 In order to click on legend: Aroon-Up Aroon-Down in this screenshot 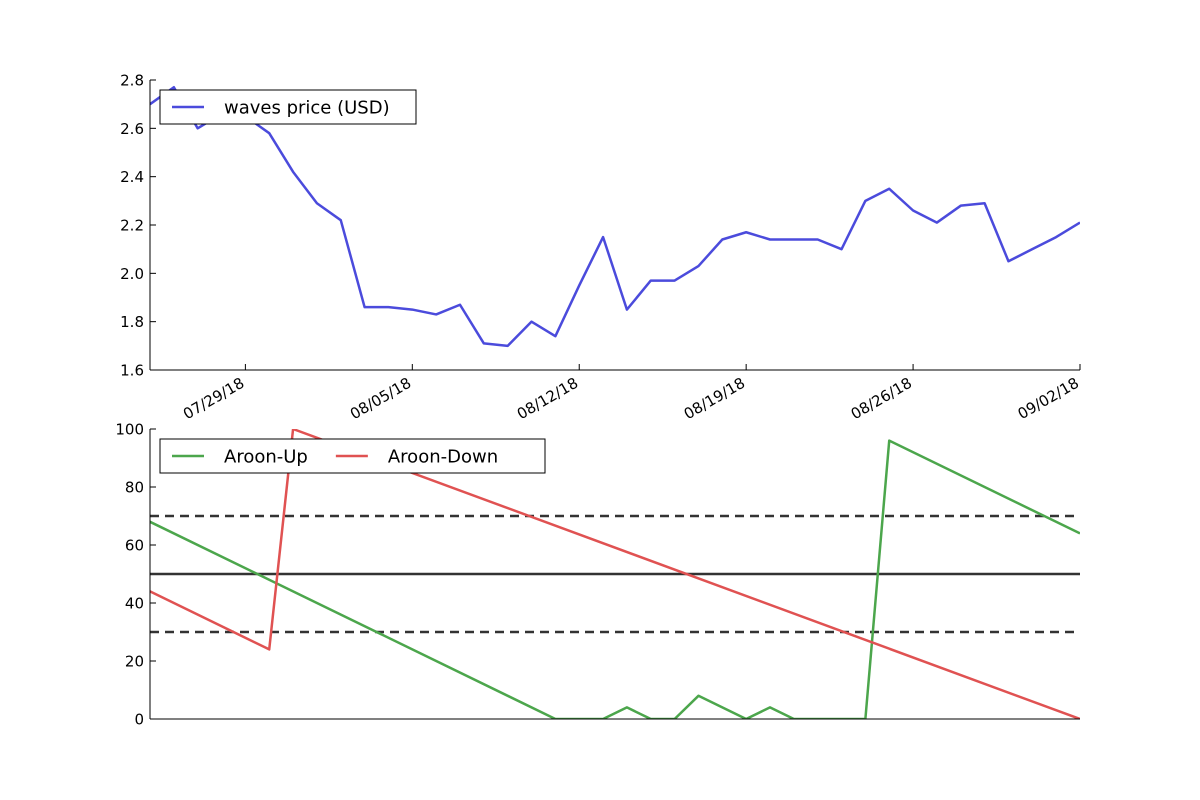, I will do `click(352, 456)`.